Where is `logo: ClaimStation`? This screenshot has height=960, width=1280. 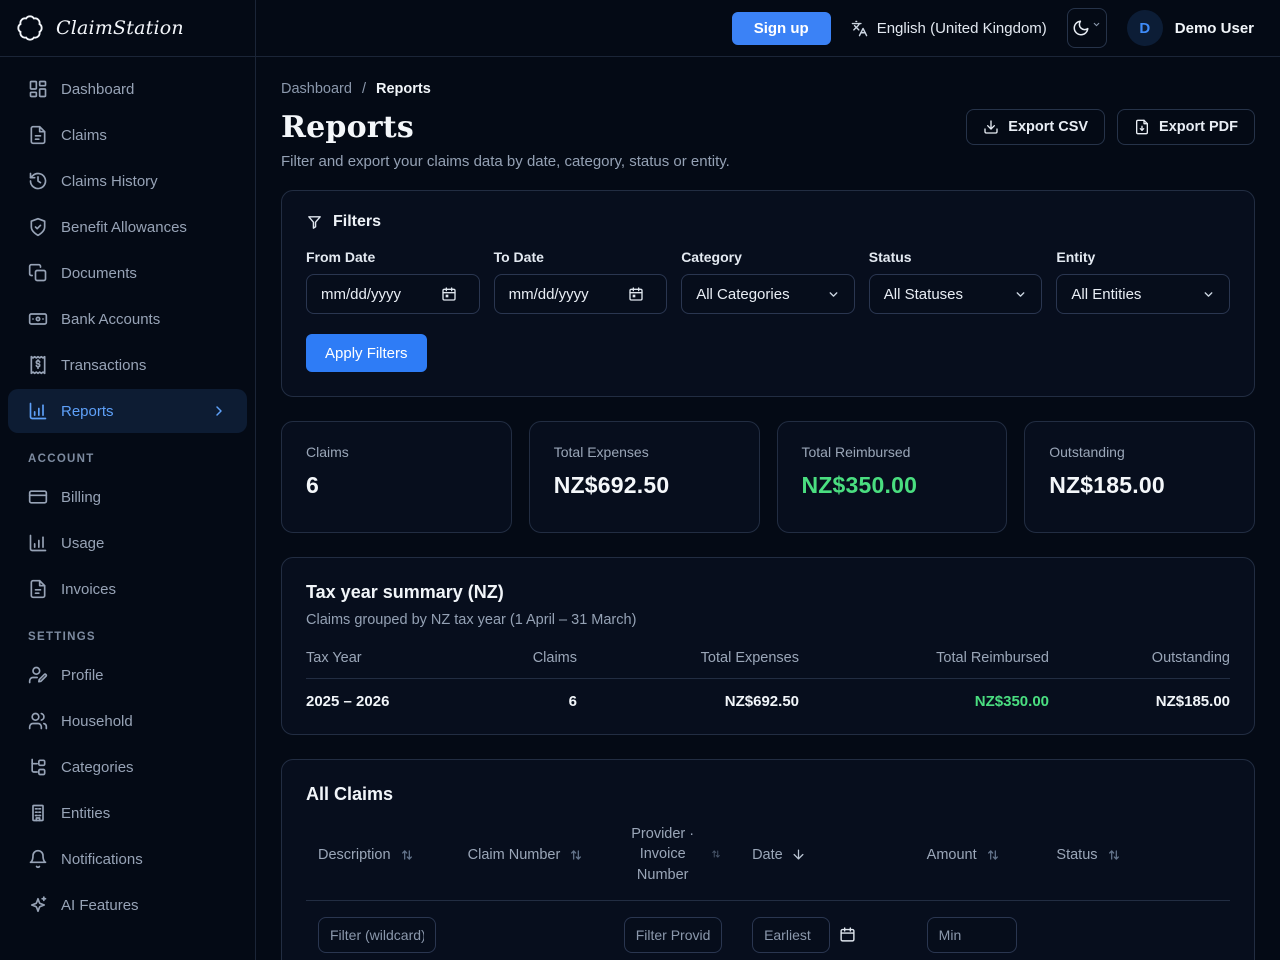 logo: ClaimStation is located at coordinates (128, 28).